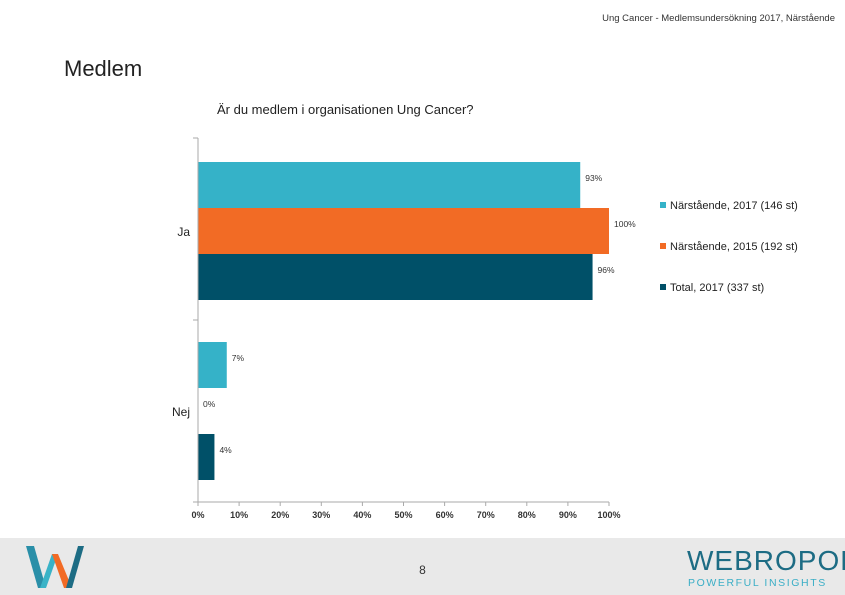 Image resolution: width=845 pixels, height=595 pixels. What do you see at coordinates (422, 570) in the screenshot?
I see `page-number: 8` at bounding box center [422, 570].